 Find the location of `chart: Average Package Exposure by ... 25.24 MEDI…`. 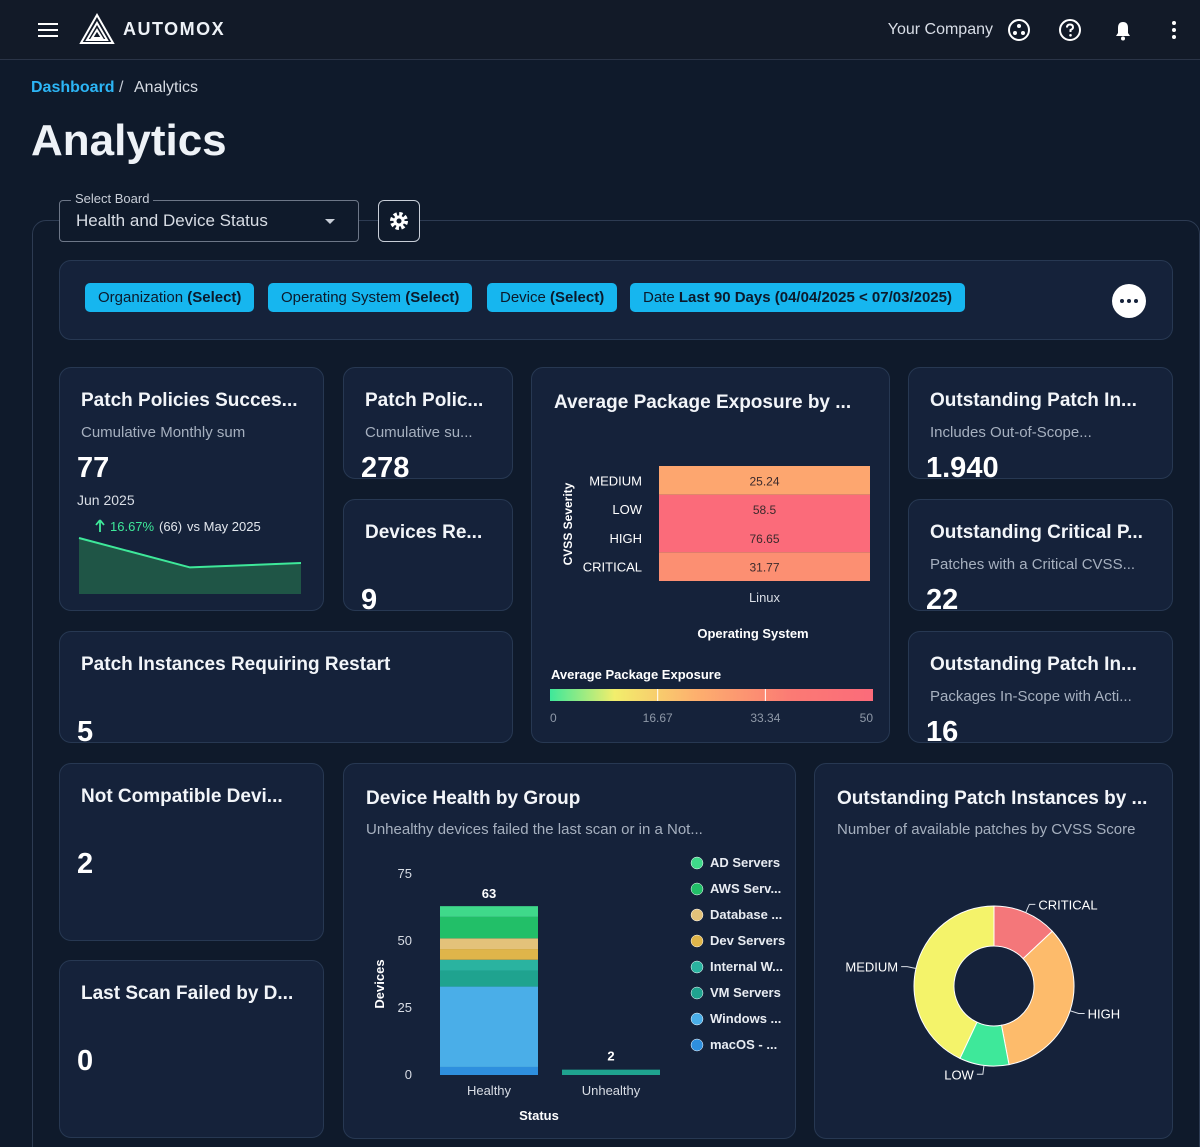

chart: Average Package Exposure by ... 25.24 MEDI… is located at coordinates (712, 558).